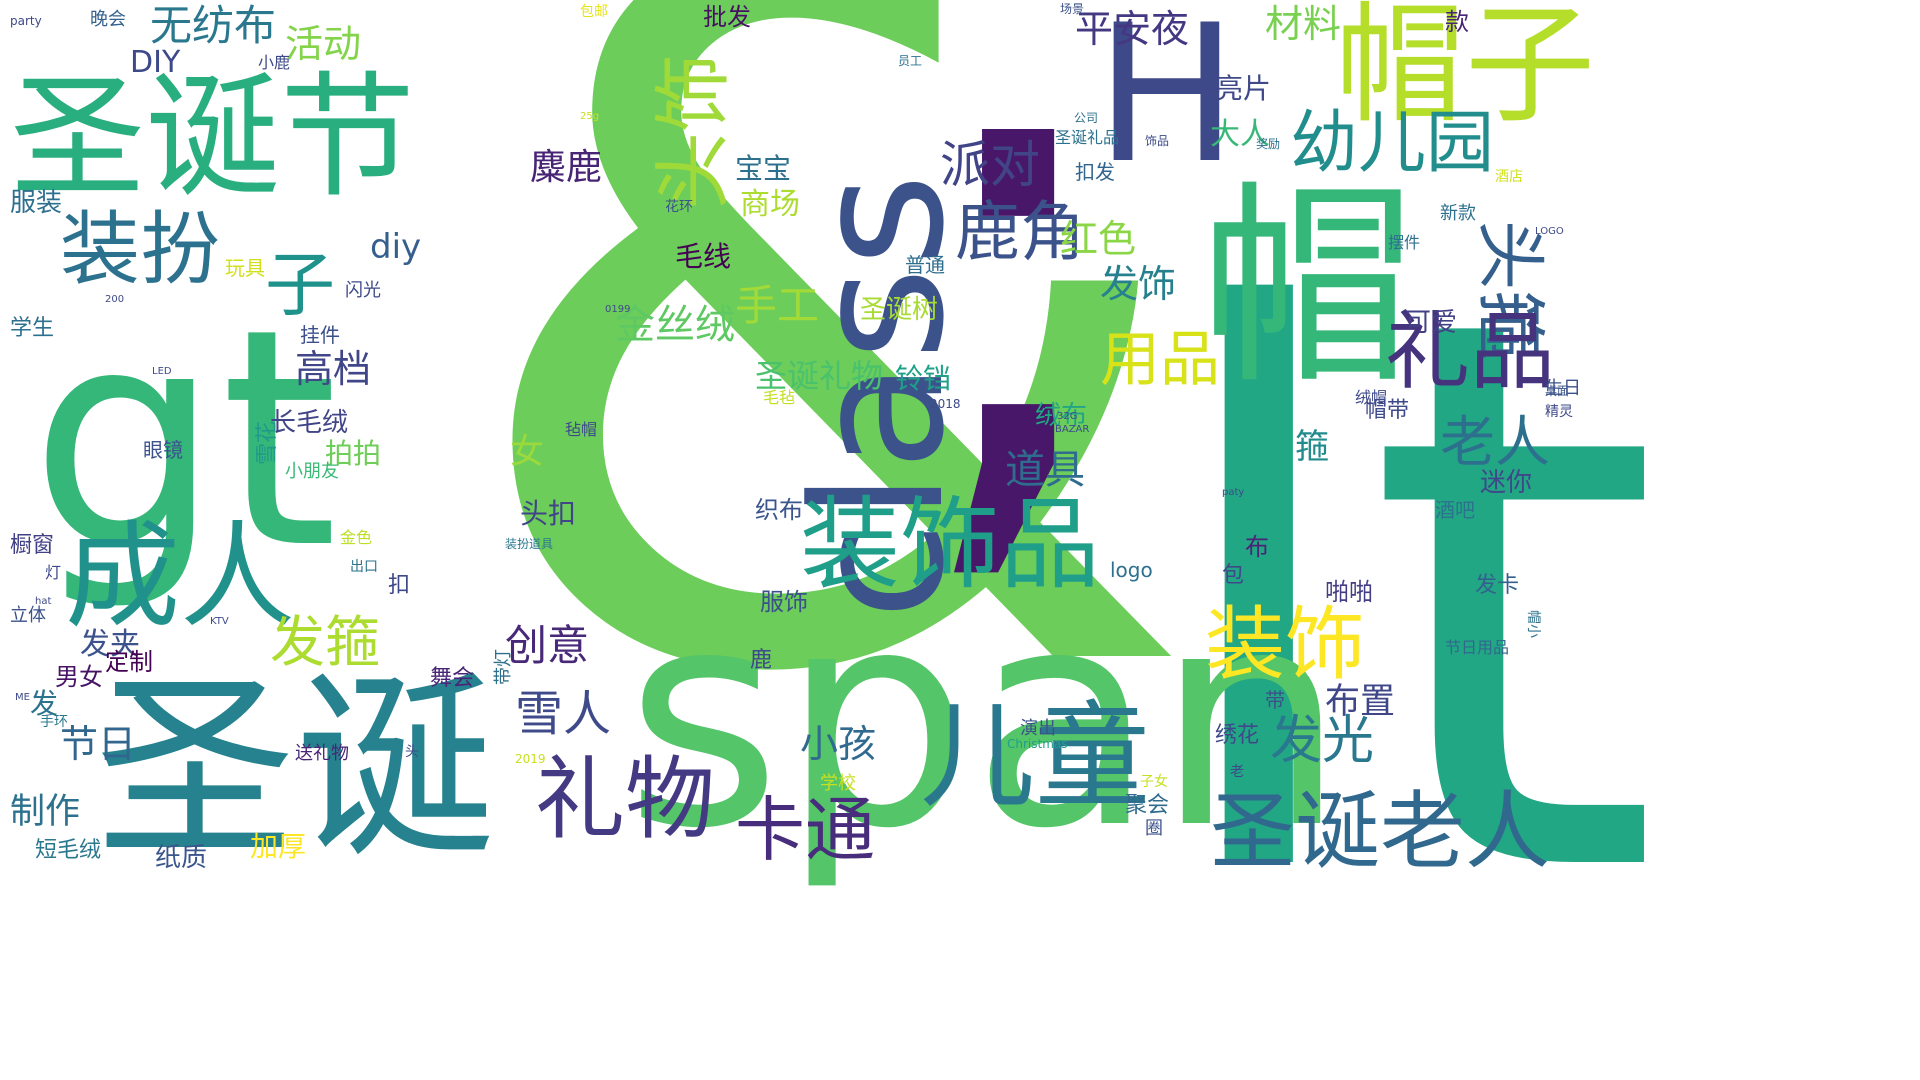 The width and height of the screenshot is (1920, 1080). Describe the element at coordinates (1035, 757) in the screenshot. I see `word-ertong: 儿童` at that location.